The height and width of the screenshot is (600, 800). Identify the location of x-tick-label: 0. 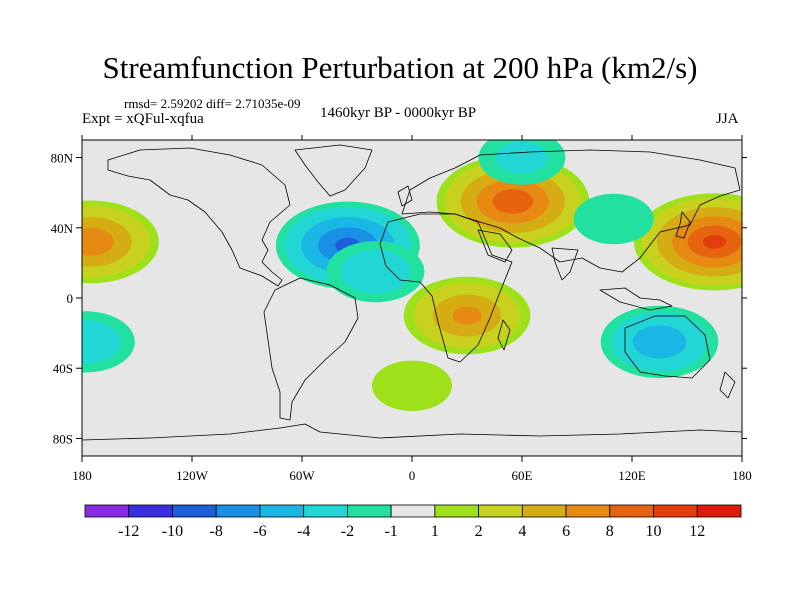
(412, 475).